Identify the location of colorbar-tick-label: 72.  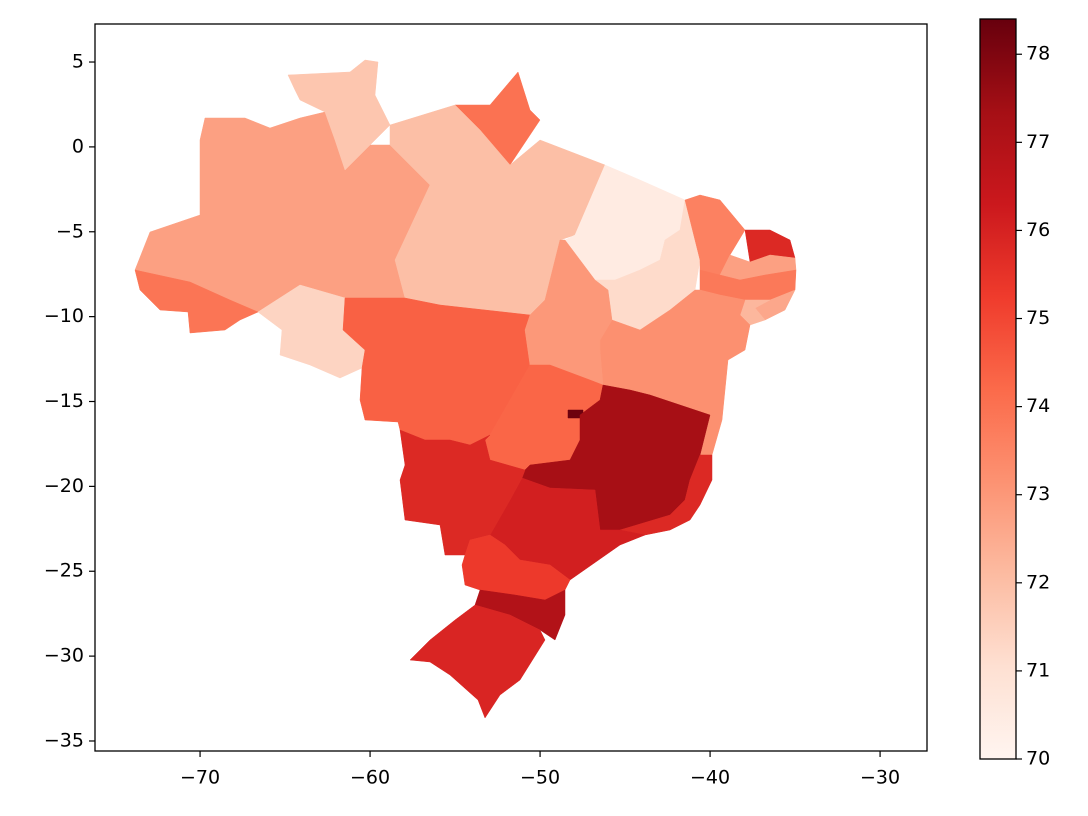
(1038, 582).